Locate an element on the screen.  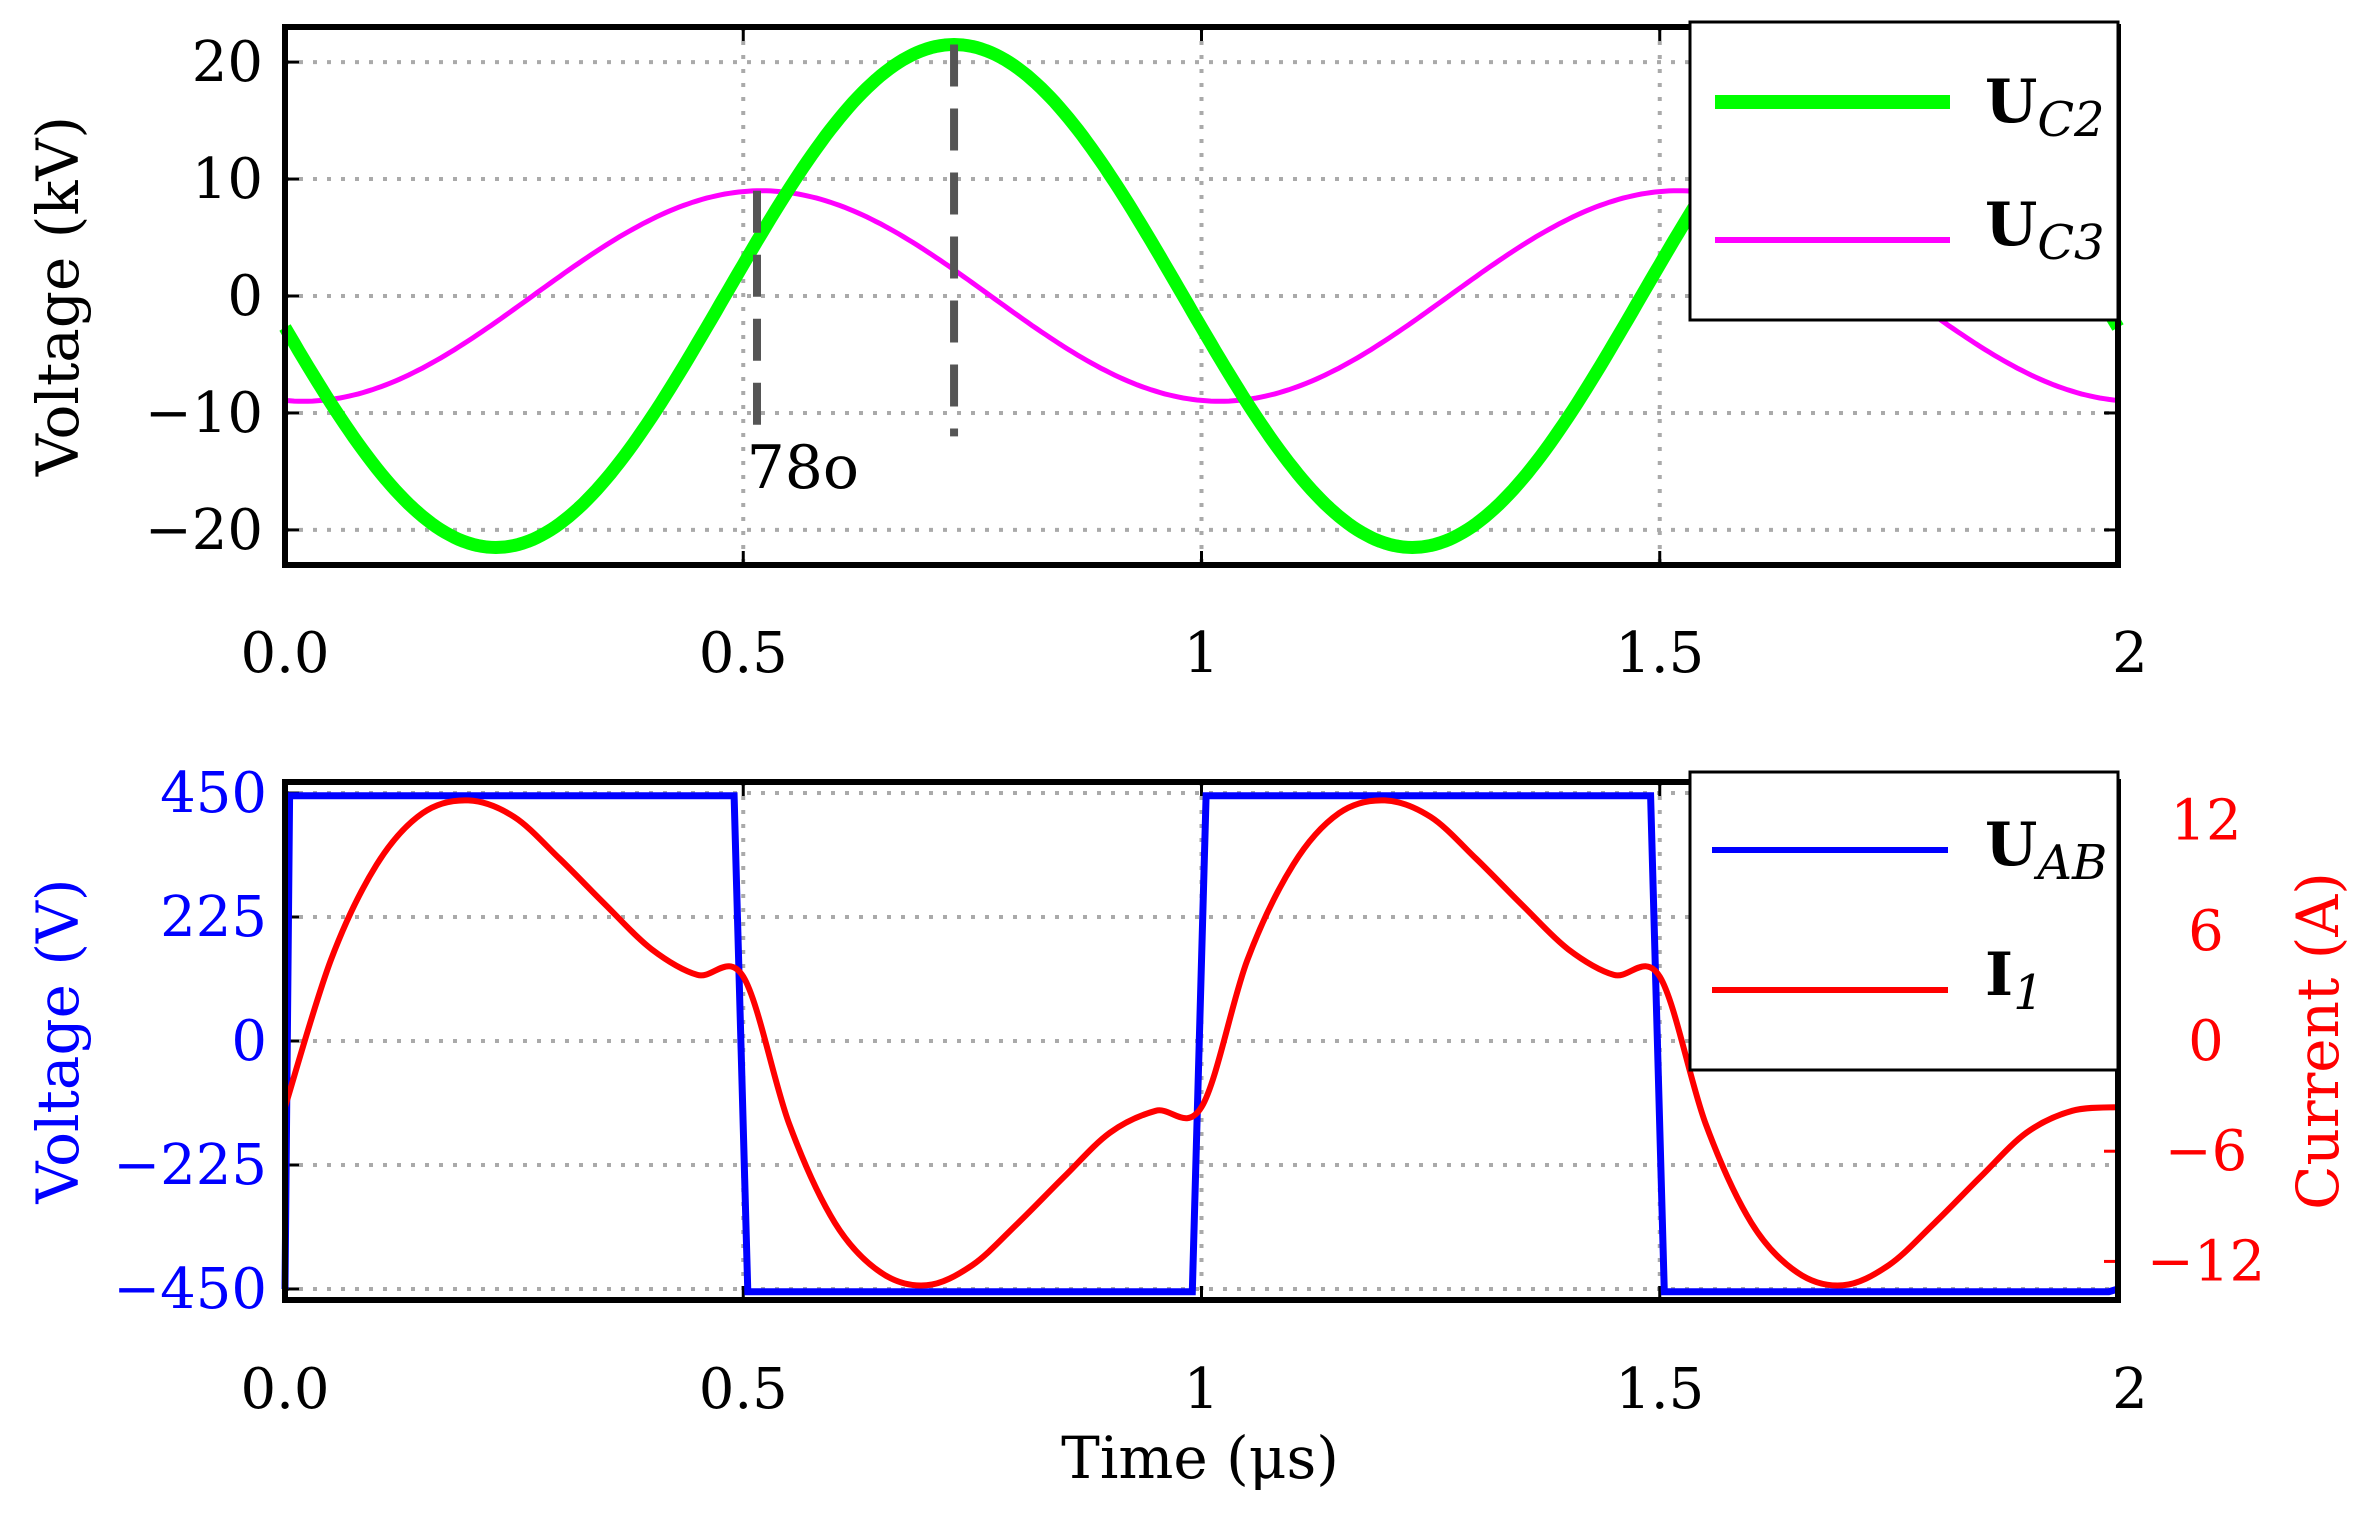
legend-label-uc3-sub: C3 is located at coordinates (2070, 243).